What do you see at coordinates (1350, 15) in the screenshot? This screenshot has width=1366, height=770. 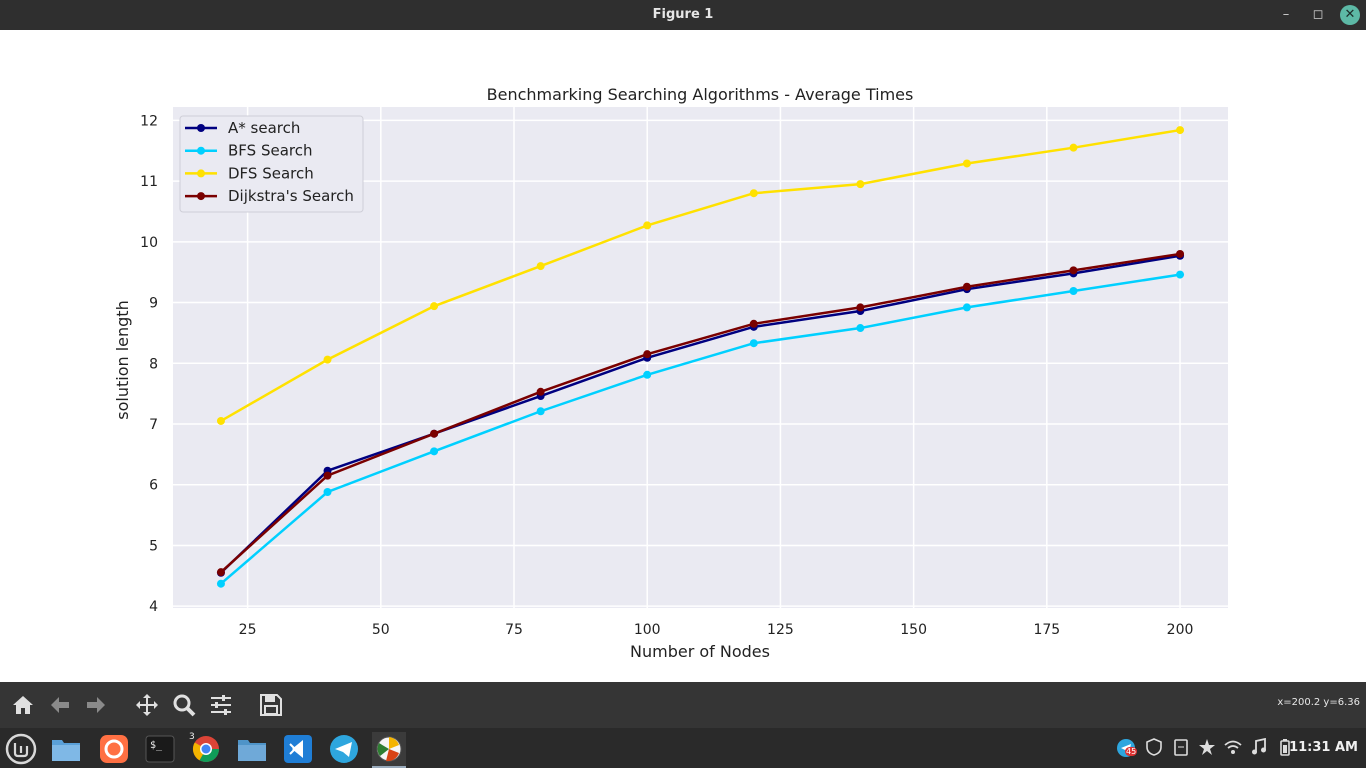 I see `close-button: ✕` at bounding box center [1350, 15].